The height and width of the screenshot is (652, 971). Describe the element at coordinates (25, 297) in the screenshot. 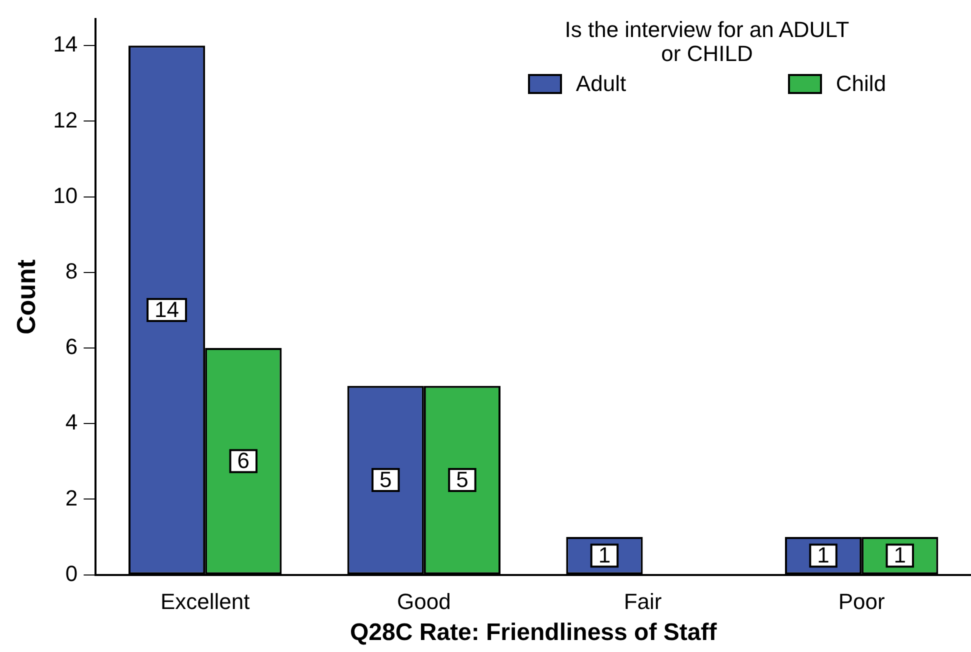

I see `y-axis-title: Count` at that location.